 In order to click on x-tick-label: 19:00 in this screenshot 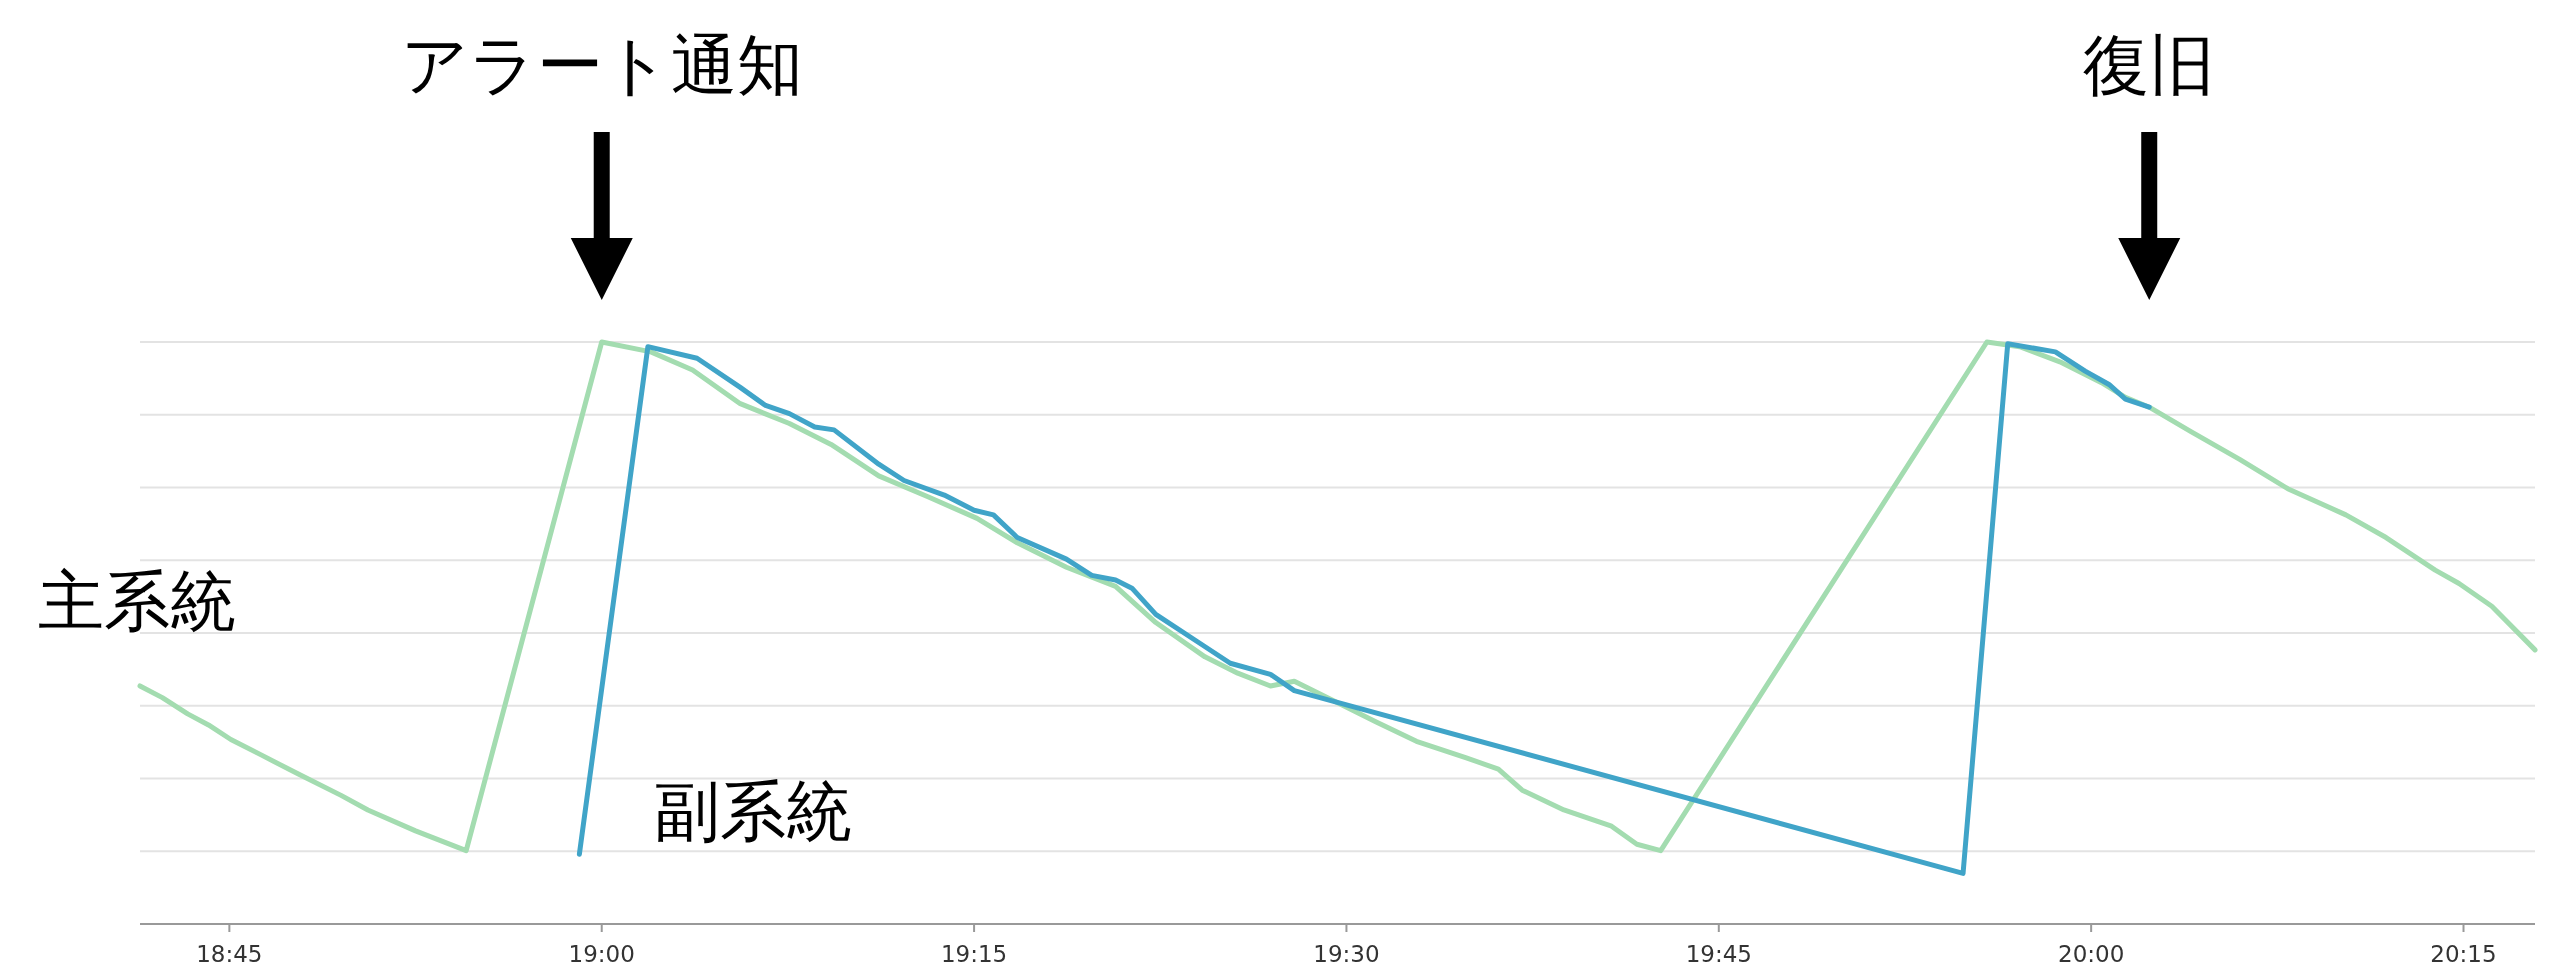, I will do `click(601, 954)`.